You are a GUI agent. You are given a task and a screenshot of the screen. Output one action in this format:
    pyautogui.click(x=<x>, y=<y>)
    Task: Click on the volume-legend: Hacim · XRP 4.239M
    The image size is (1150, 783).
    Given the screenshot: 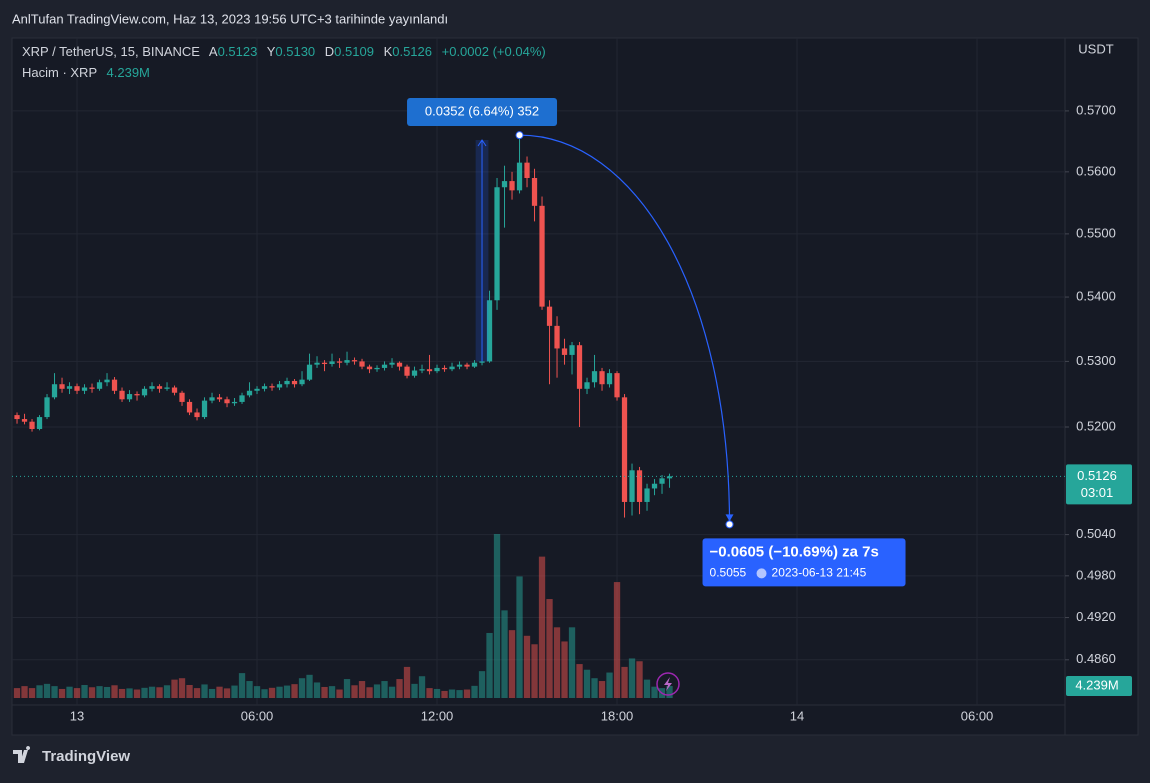 What is the action you would take?
    pyautogui.click(x=86, y=72)
    